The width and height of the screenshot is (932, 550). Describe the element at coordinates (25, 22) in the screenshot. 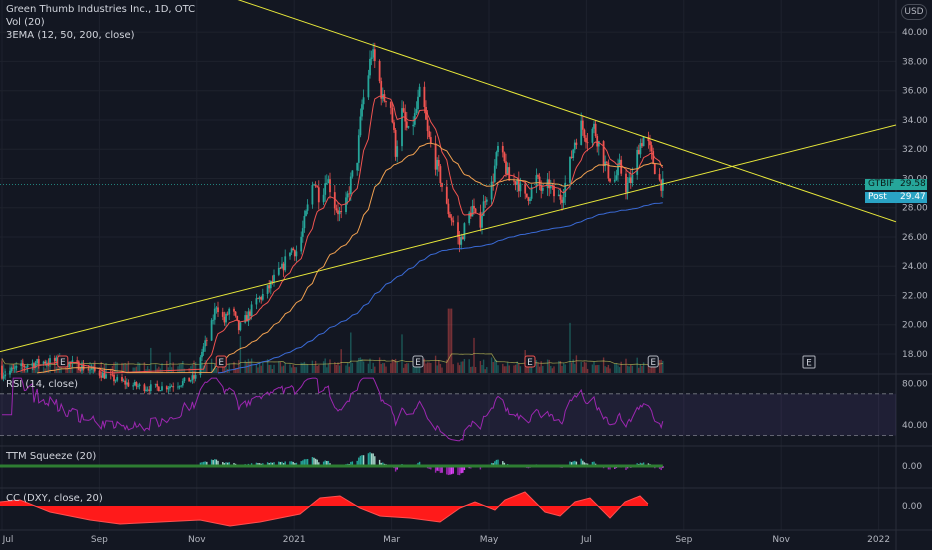

I see `volume-label: Vol (20)` at that location.